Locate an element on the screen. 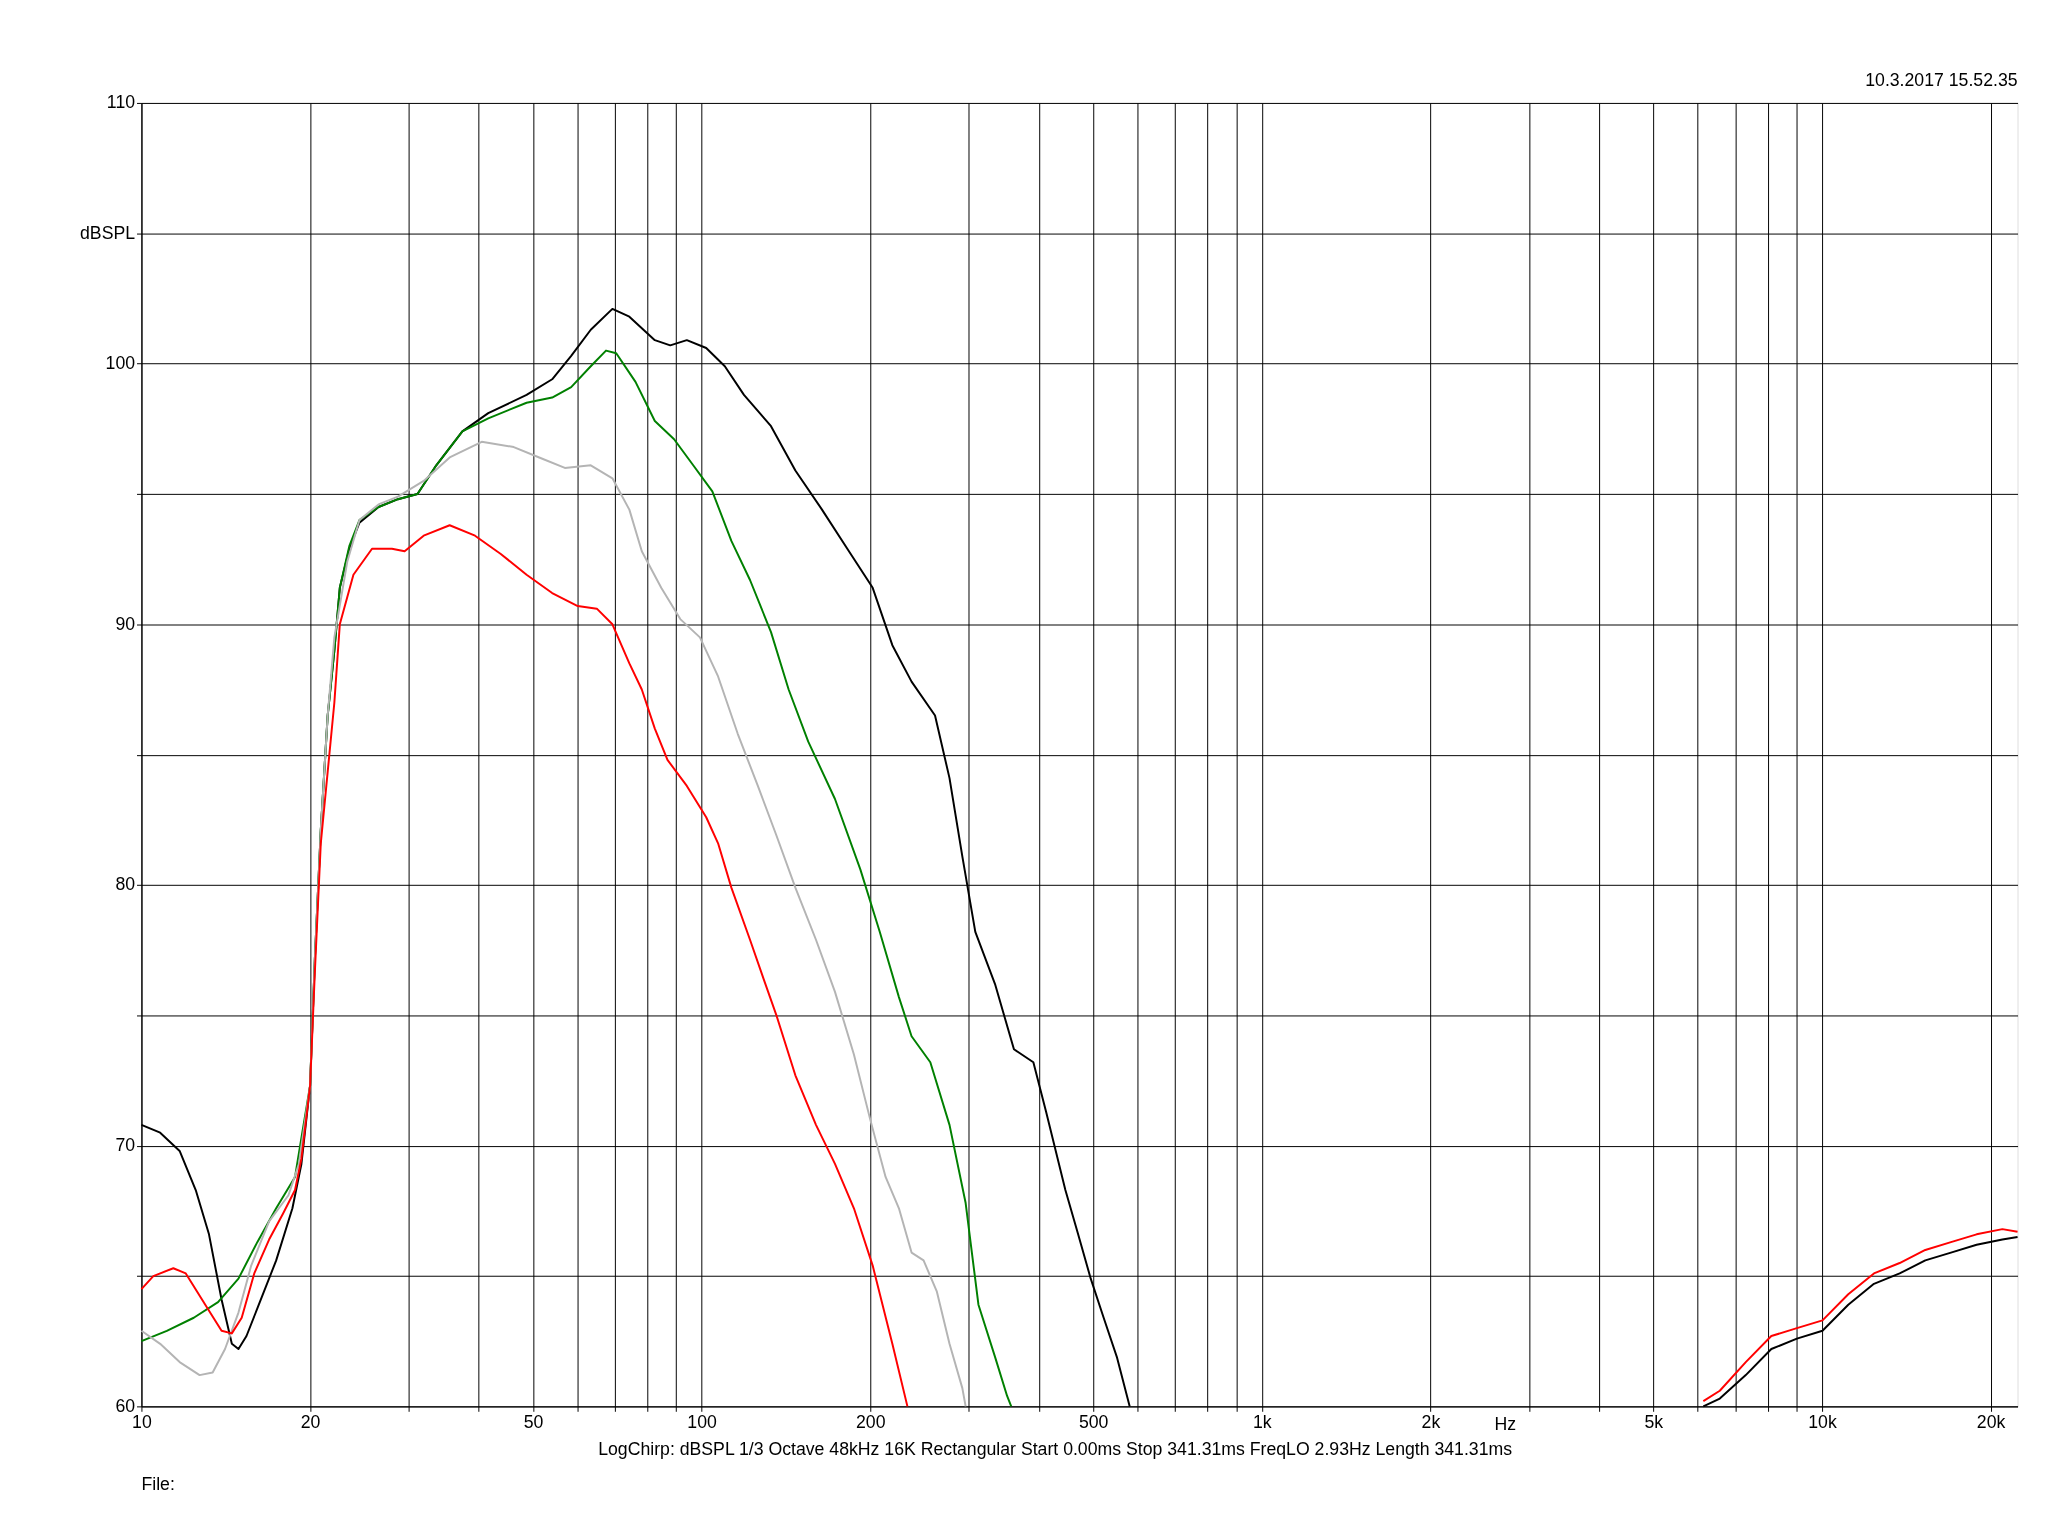  x-axis-title: Hz is located at coordinates (1505, 1423).